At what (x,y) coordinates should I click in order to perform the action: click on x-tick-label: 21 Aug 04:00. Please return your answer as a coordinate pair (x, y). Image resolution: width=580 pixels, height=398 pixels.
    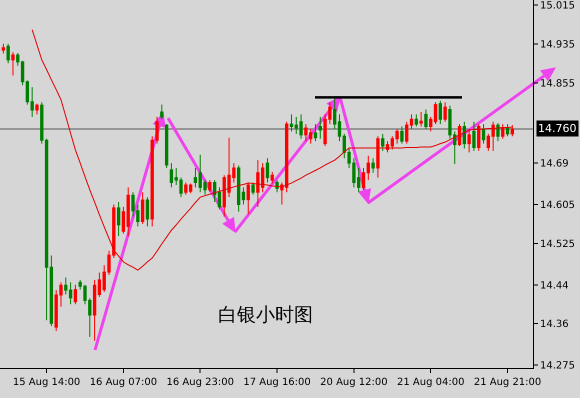
    Looking at the image, I should click on (430, 382).